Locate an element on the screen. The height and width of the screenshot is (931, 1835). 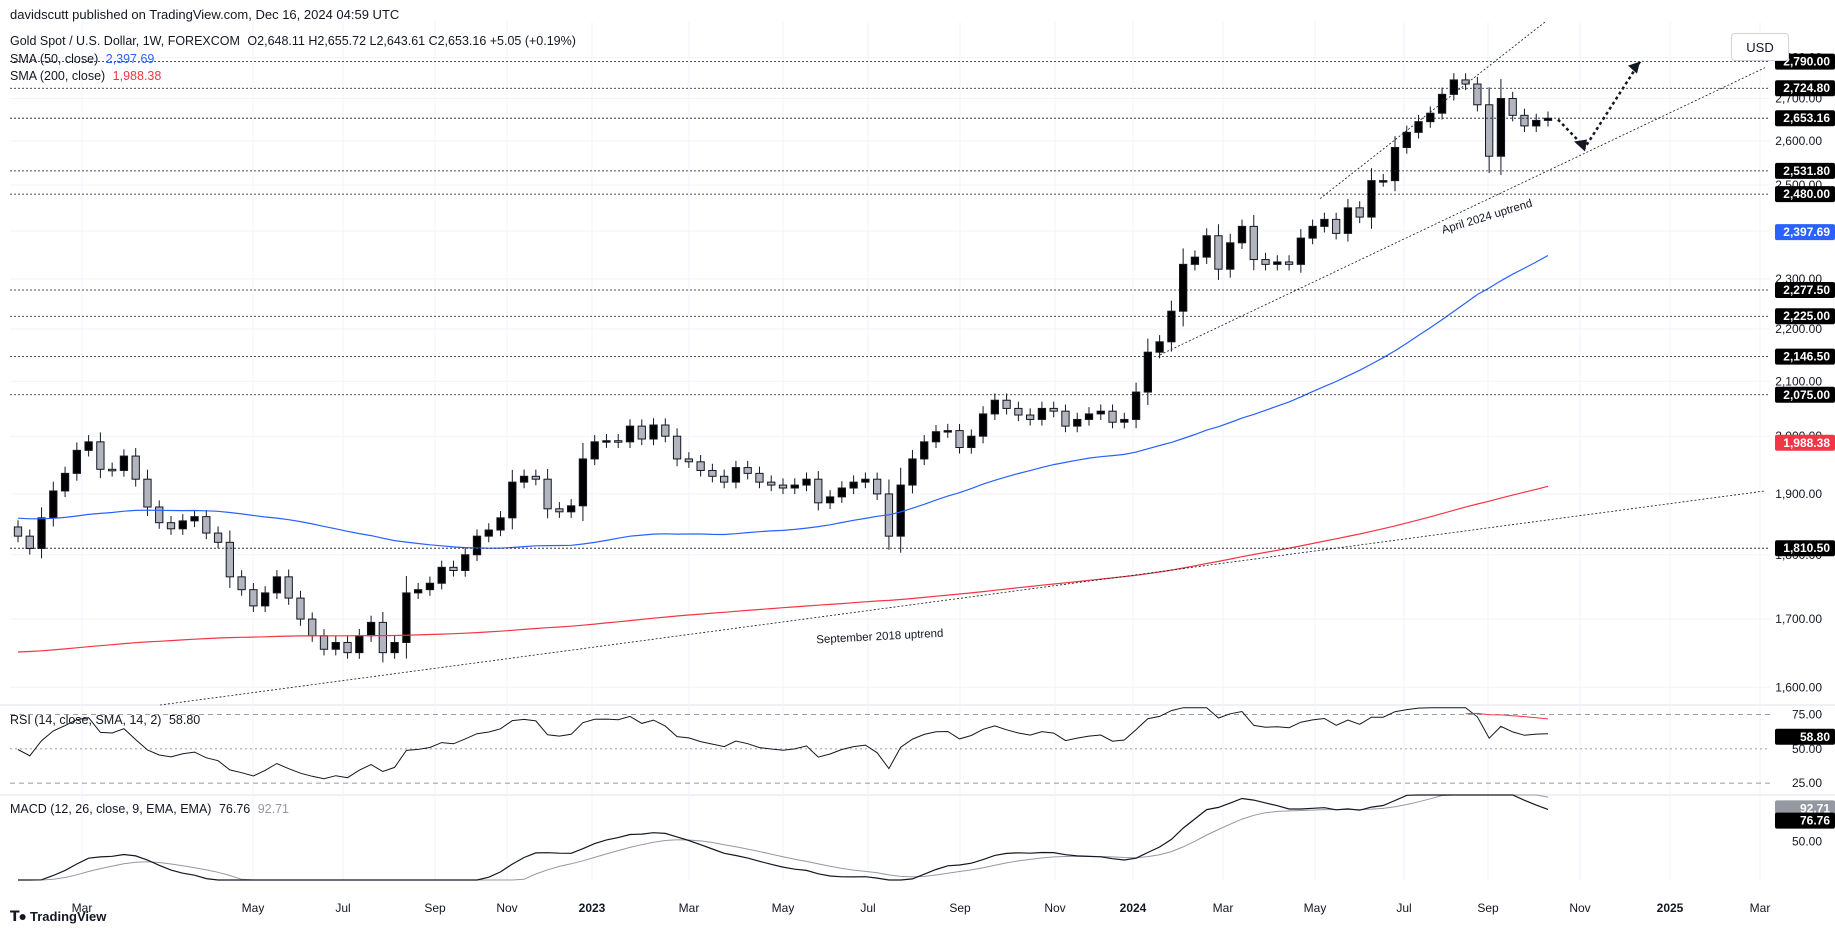
legend-sma50-row: SMA (50, close) 2,397.69 is located at coordinates (82, 59).